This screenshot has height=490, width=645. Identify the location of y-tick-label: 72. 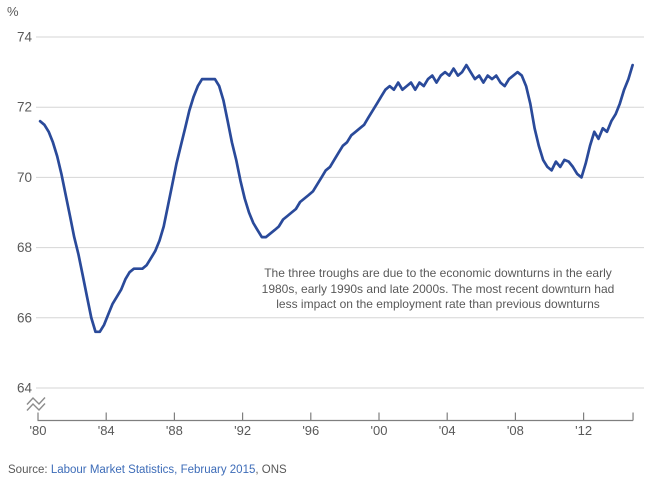
(24, 107).